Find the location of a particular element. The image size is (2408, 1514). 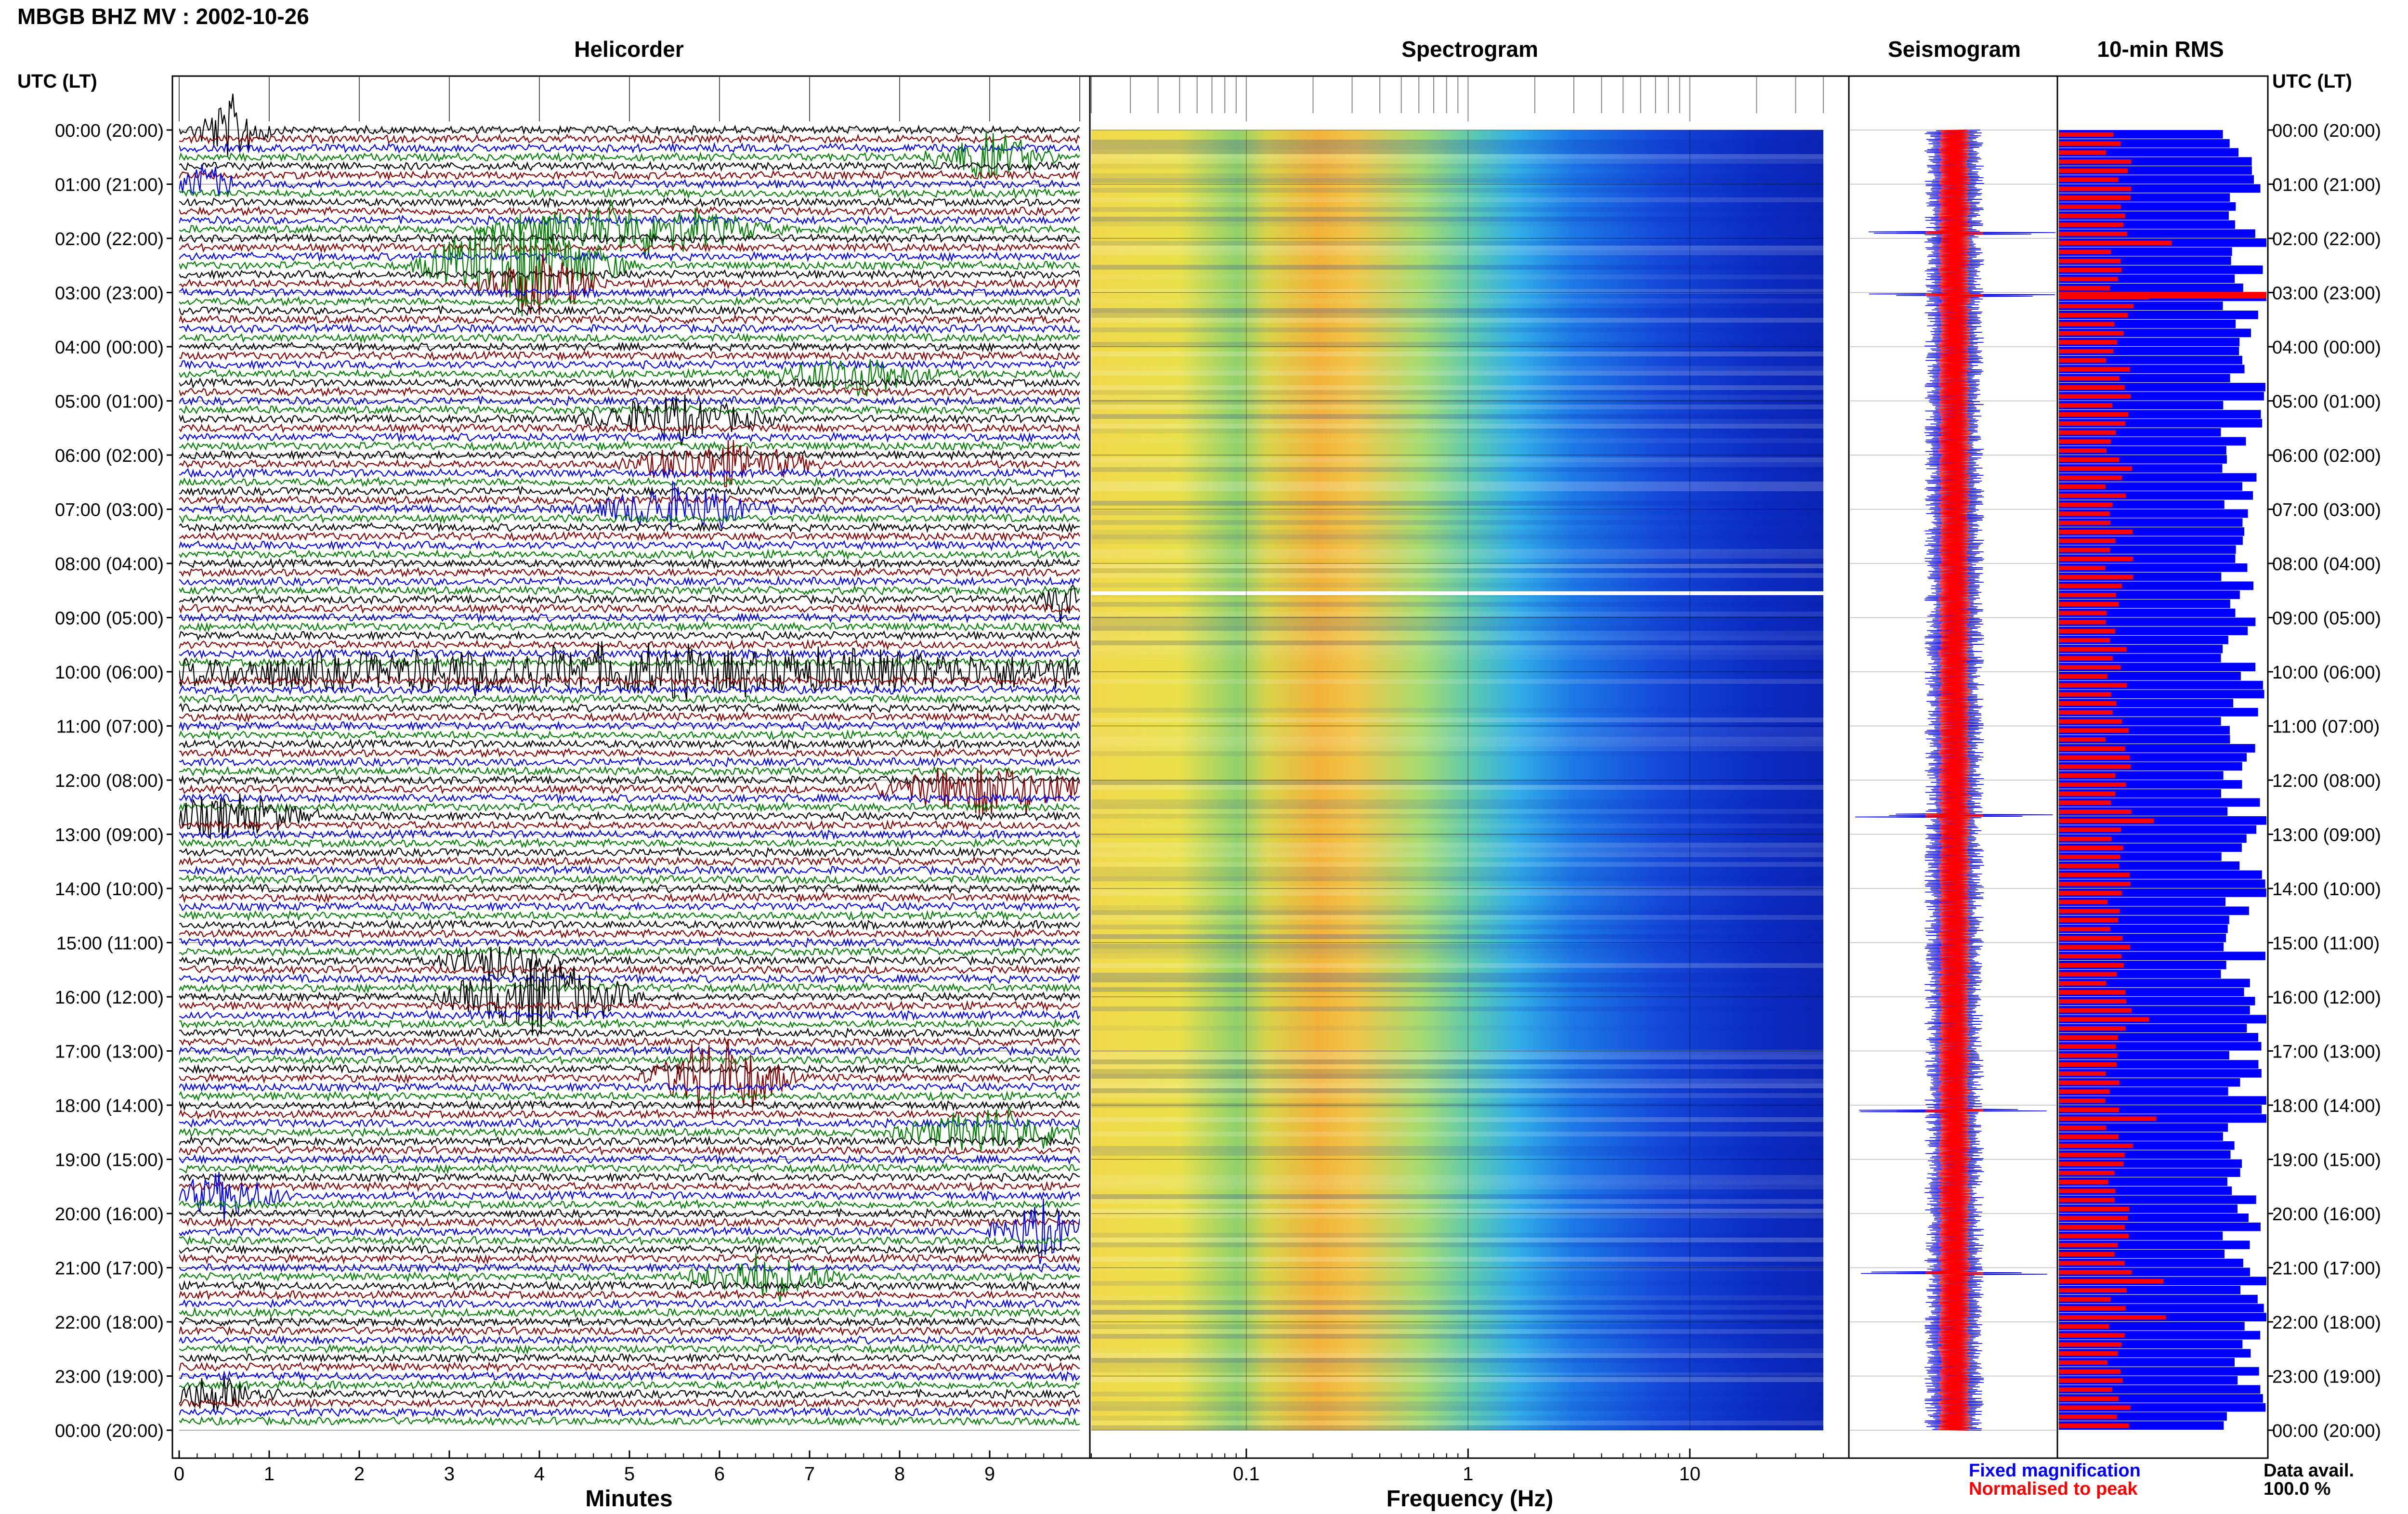

time-label-right-11: 11:00 (07:00) is located at coordinates (2326, 727).